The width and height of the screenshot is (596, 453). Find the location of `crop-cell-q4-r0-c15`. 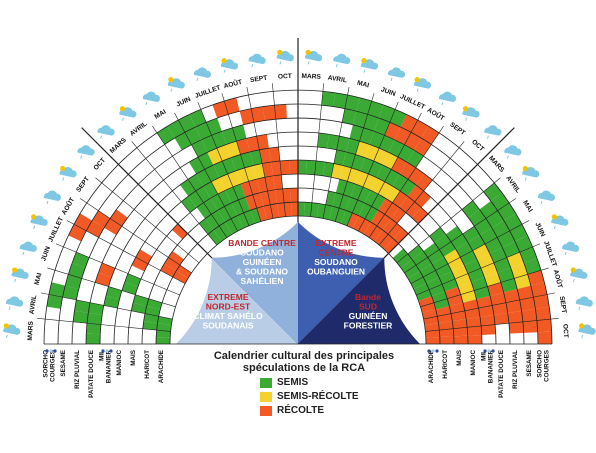

crop-cell-q4-r0-c15 is located at coordinates (432, 340).